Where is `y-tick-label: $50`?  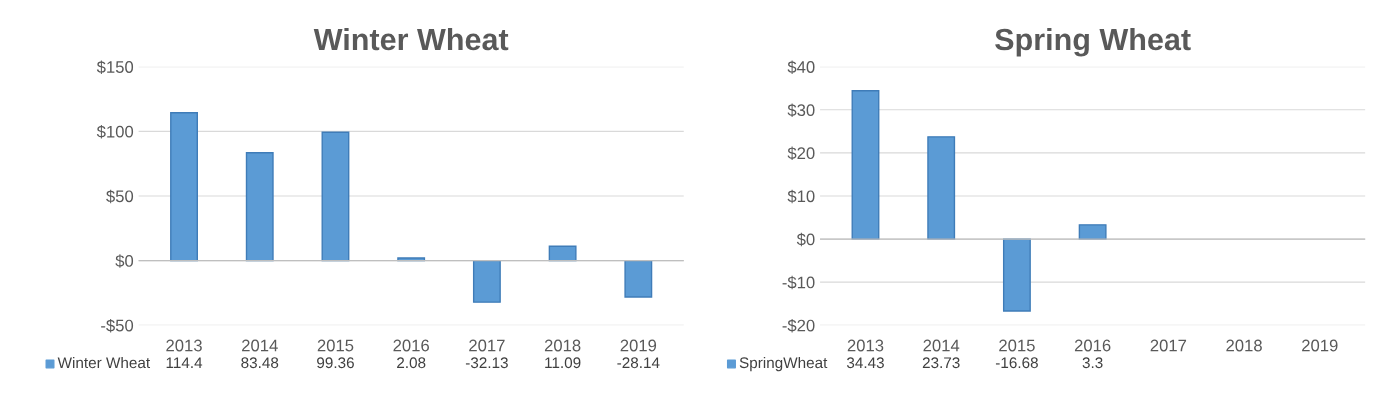 y-tick-label: $50 is located at coordinates (120, 196).